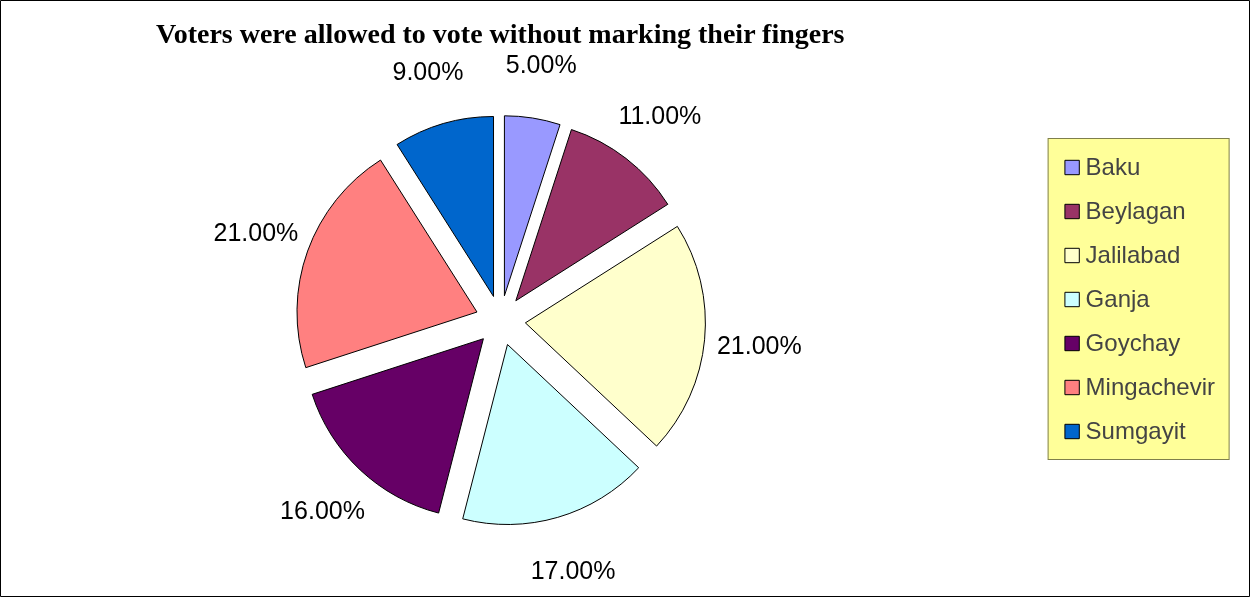 The height and width of the screenshot is (597, 1250). What do you see at coordinates (322, 510) in the screenshot?
I see `data-label: 16.00%` at bounding box center [322, 510].